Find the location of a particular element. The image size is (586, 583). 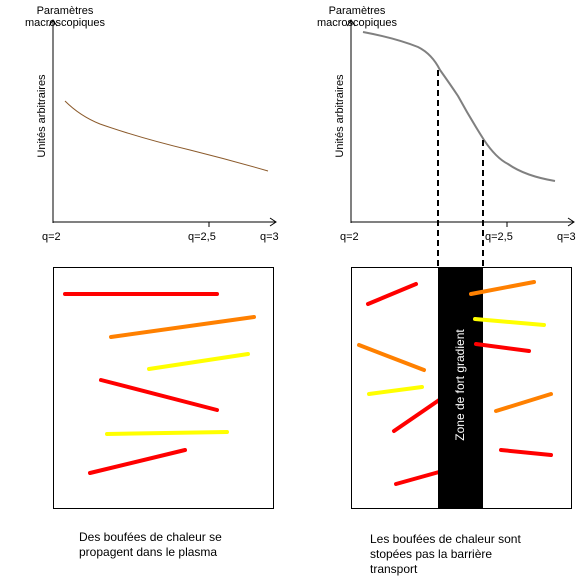

right-plot-ylabel: Unités arbitraires is located at coordinates (340, 116).